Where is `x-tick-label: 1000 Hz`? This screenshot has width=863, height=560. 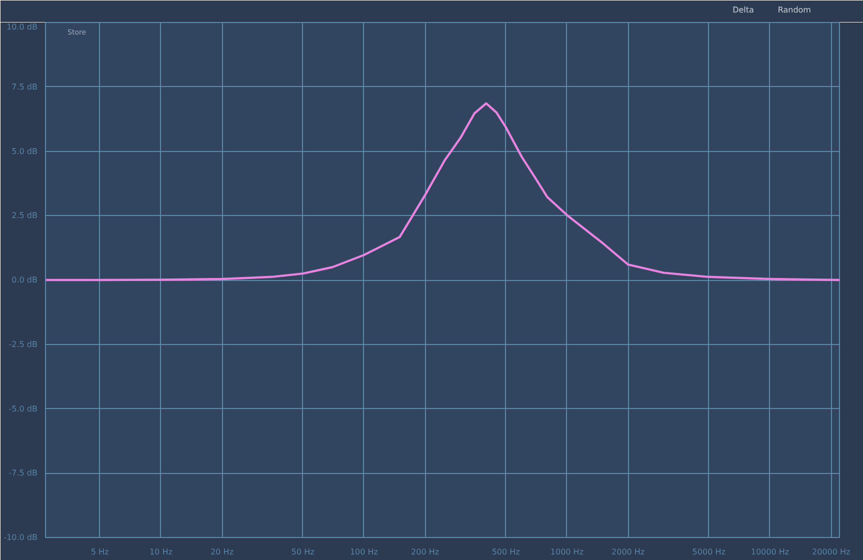
x-tick-label: 1000 Hz is located at coordinates (567, 552).